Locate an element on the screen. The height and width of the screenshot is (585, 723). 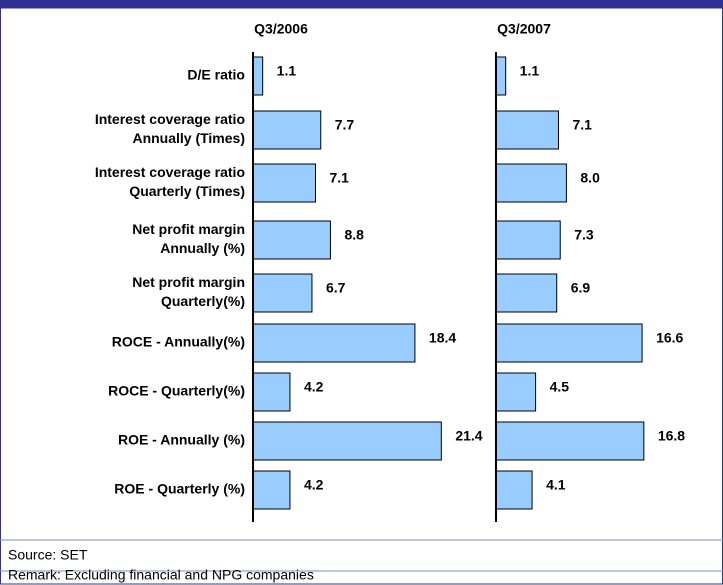
value-label: 7.7 is located at coordinates (345, 125).